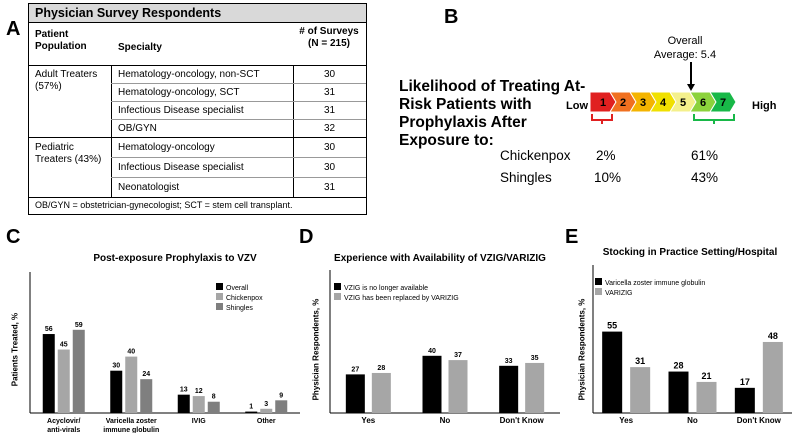 This screenshot has height=433, width=800. I want to click on data-label: 17, so click(745, 382).